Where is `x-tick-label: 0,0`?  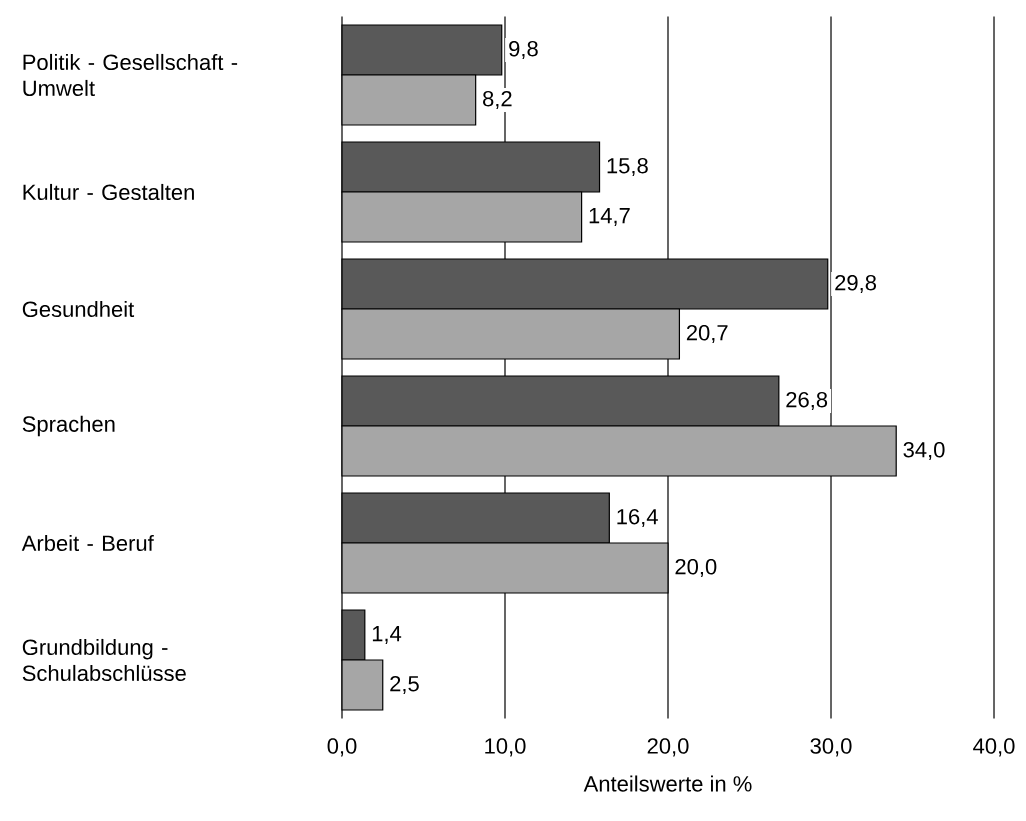
x-tick-label: 0,0 is located at coordinates (342, 747).